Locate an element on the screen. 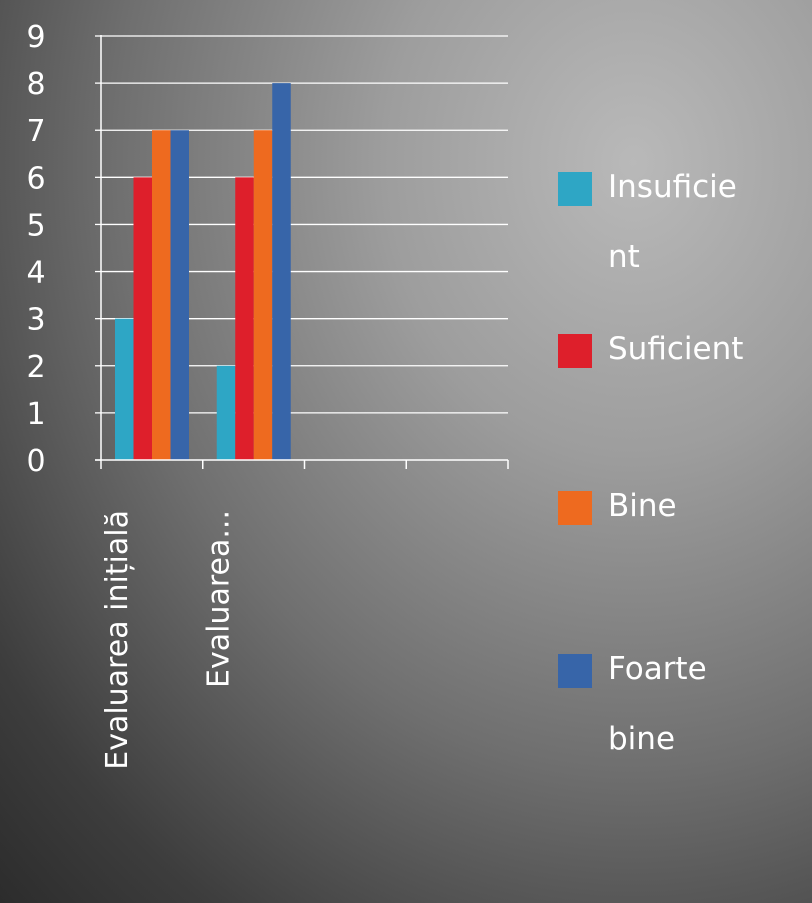 The width and height of the screenshot is (812, 903). legend-label: Insuficie is located at coordinates (672, 187).